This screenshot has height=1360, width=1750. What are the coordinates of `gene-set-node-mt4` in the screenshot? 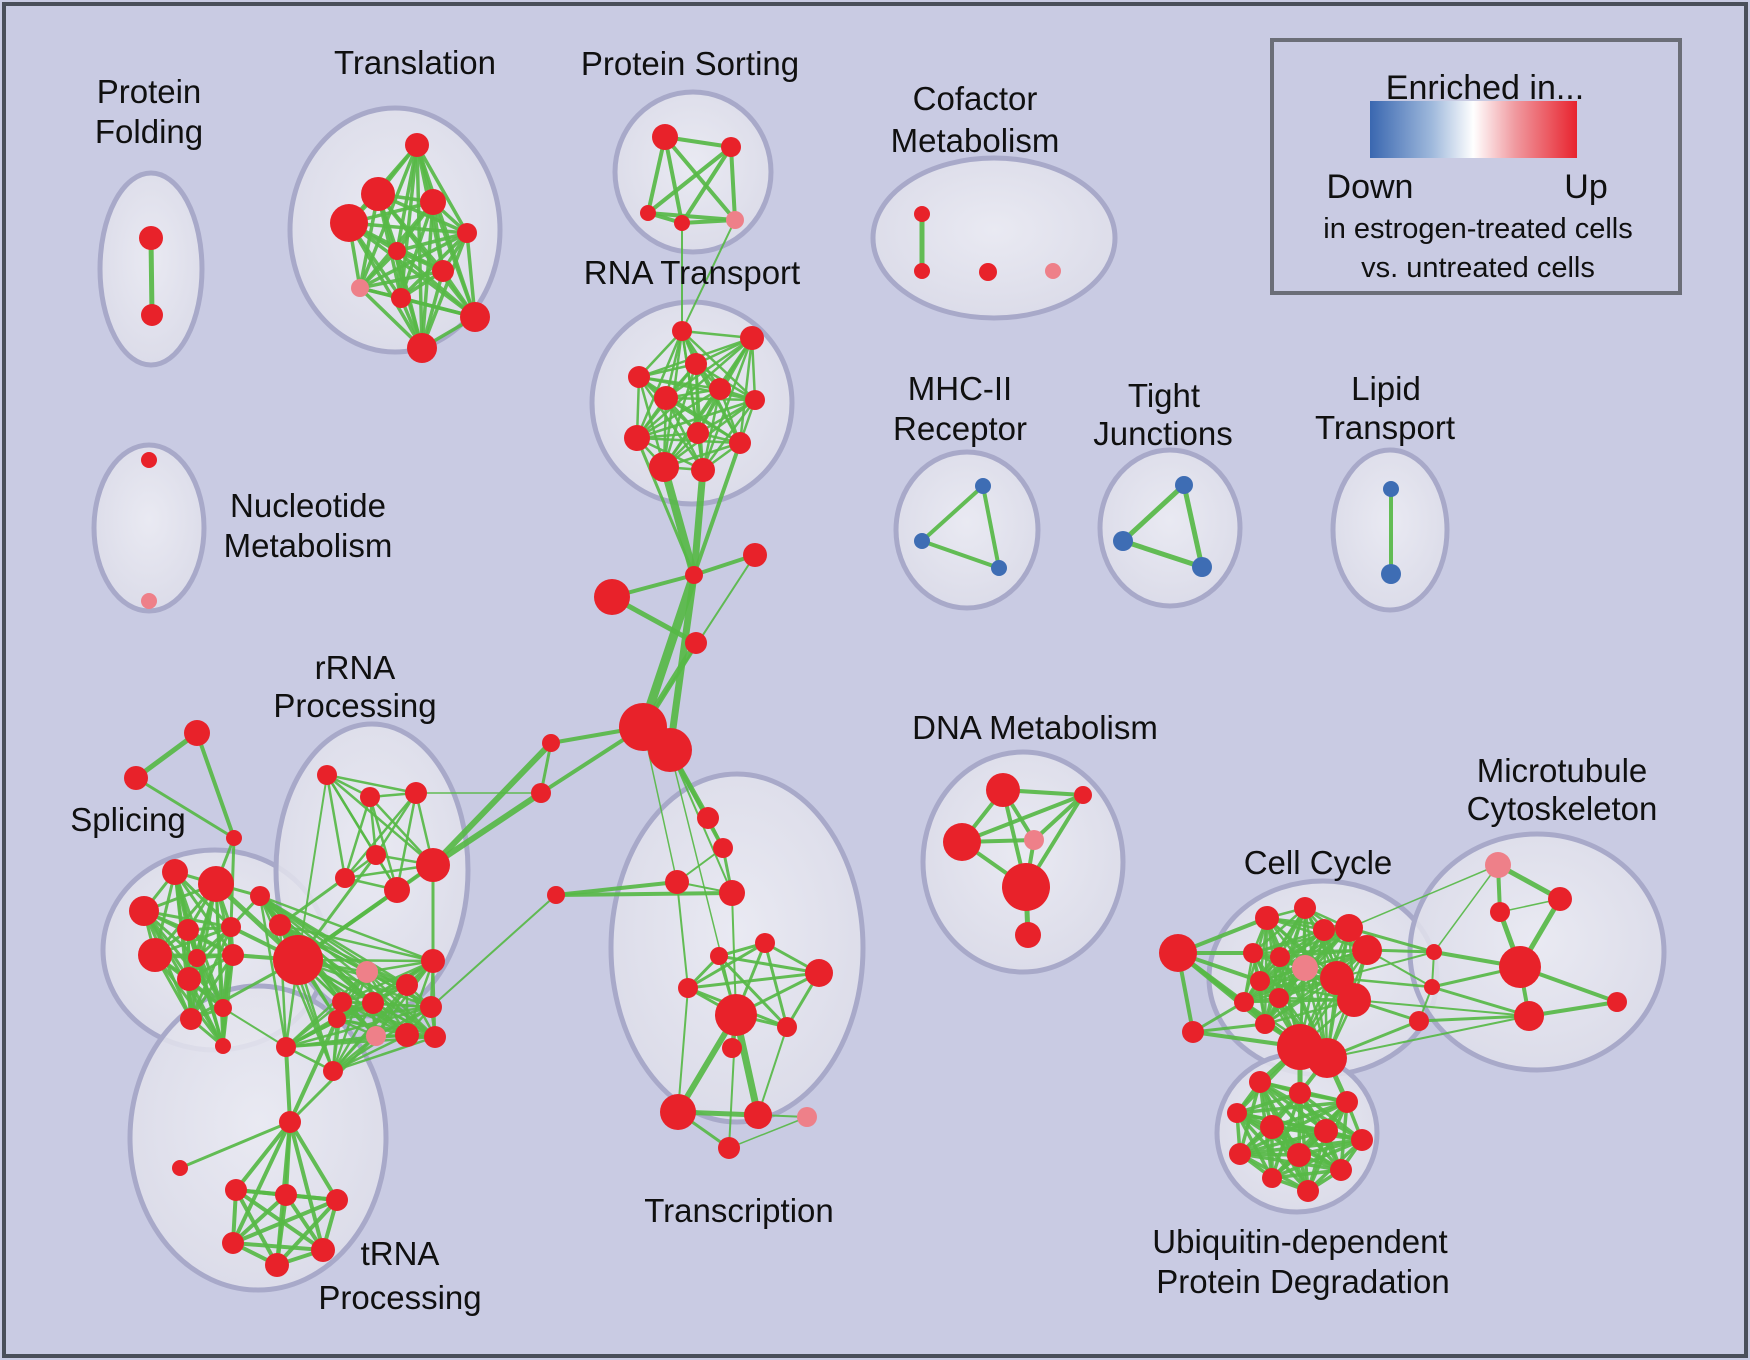 It's located at (1617, 1002).